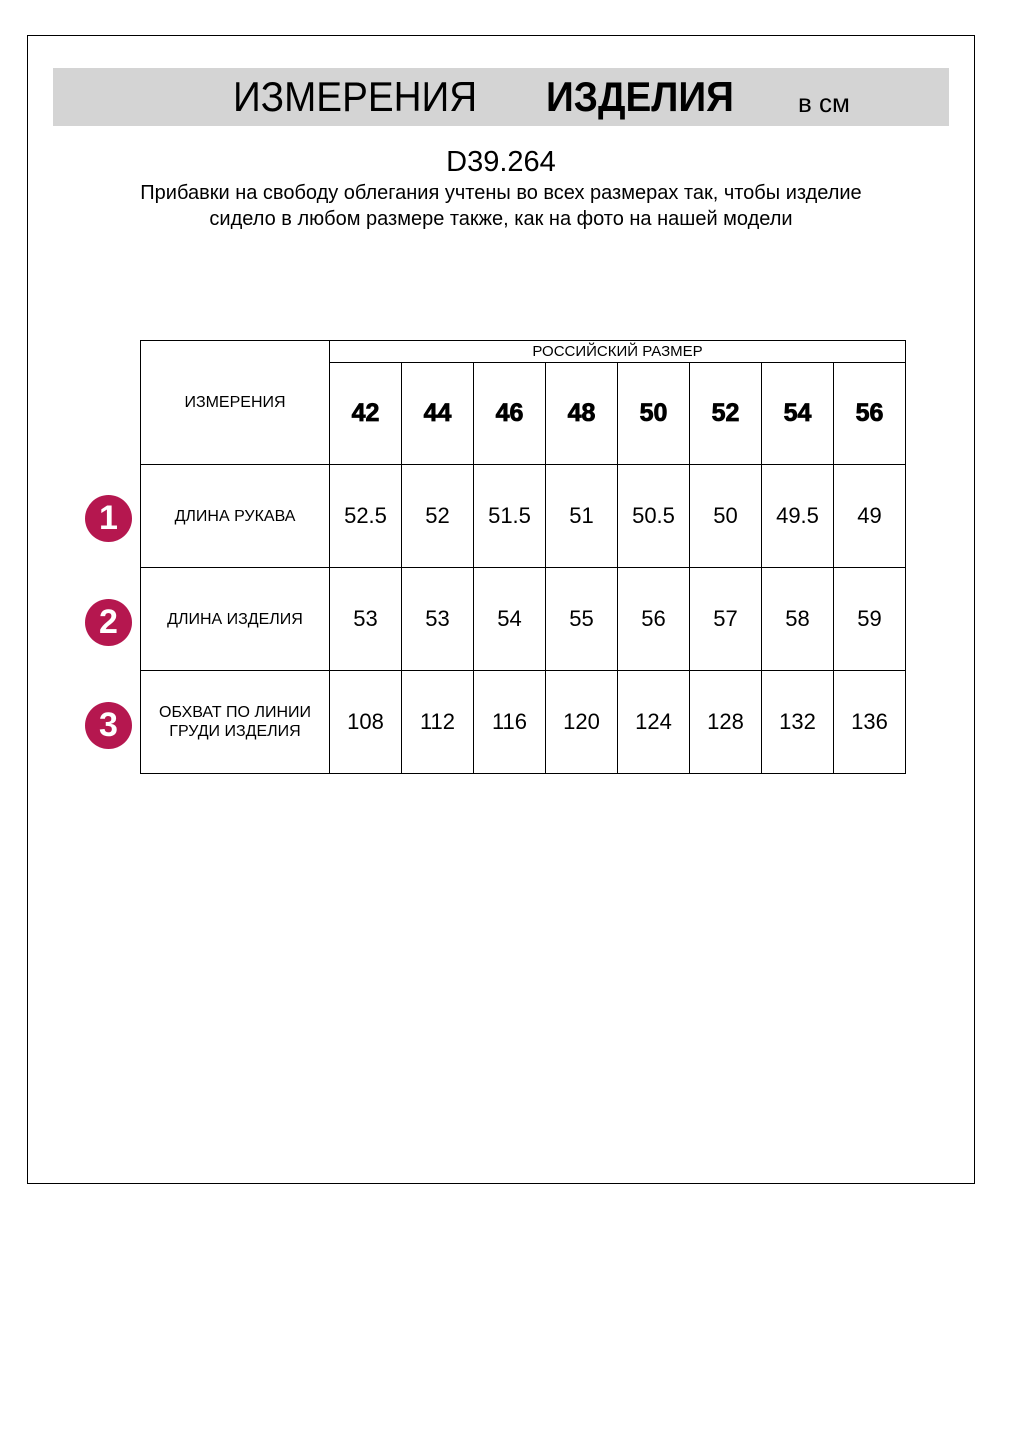  Describe the element at coordinates (108, 622) in the screenshot. I see `number-badge: 2` at that location.